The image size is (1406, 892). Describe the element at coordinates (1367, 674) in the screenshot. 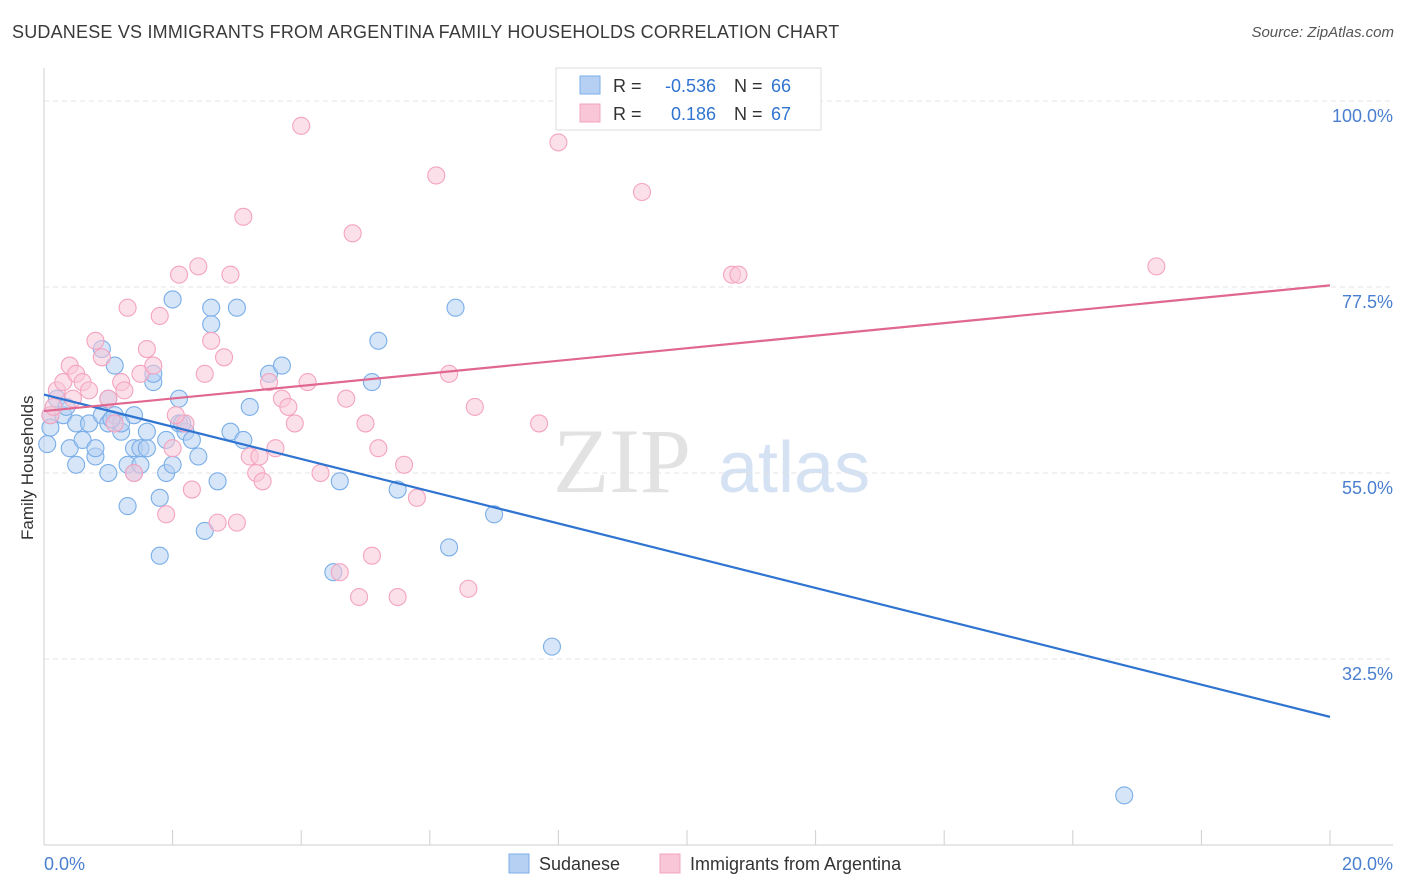

I see `y-tick-label-3: 32.5%` at that location.